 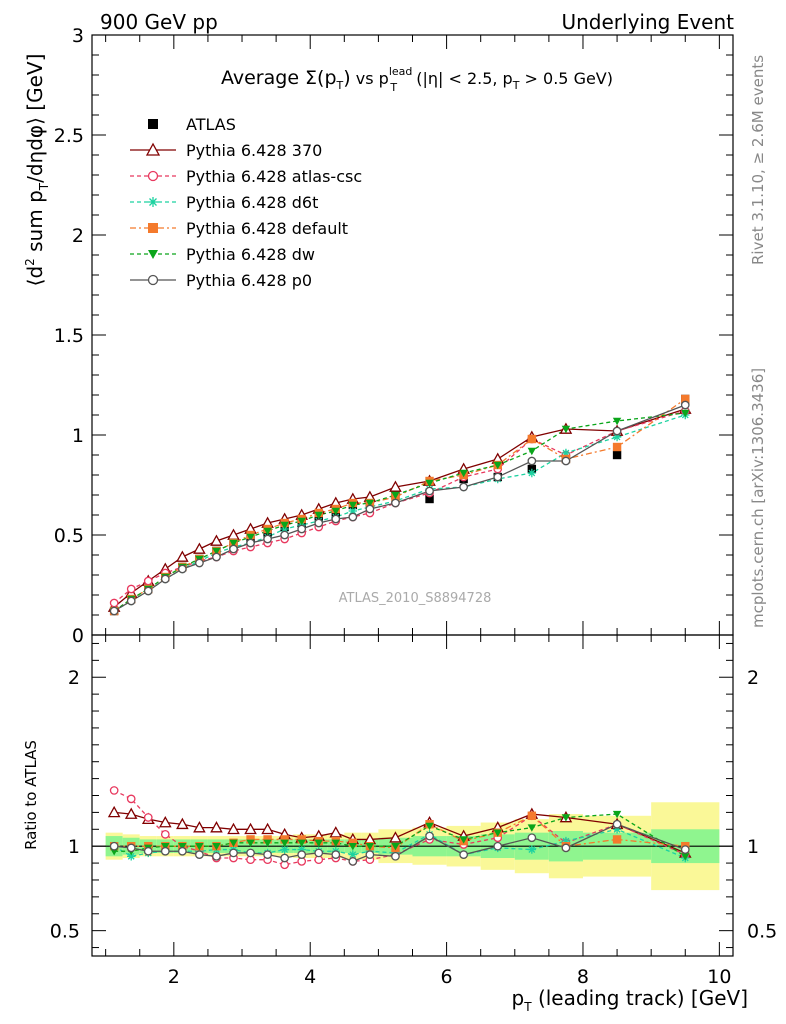 What do you see at coordinates (566, 78) in the screenshot?
I see `title-part: > 0.5 GeV)` at bounding box center [566, 78].